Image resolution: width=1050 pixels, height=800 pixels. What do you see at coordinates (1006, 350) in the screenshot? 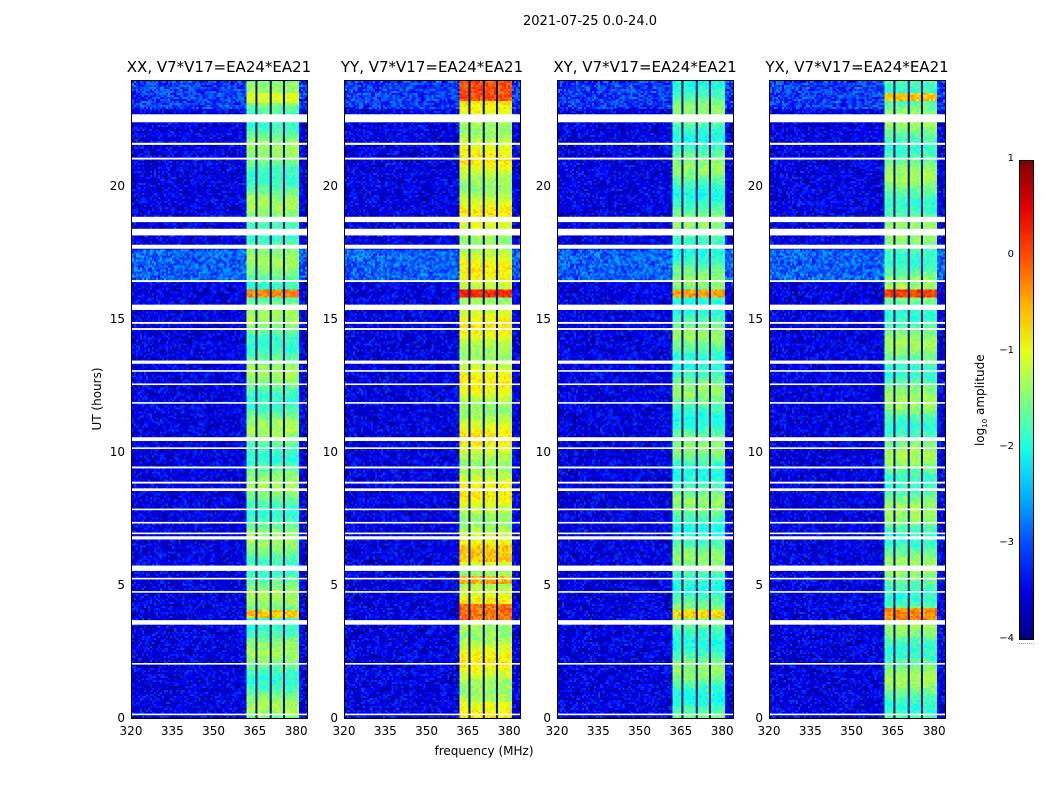
I see `colorbar-tick-label: −1` at bounding box center [1006, 350].